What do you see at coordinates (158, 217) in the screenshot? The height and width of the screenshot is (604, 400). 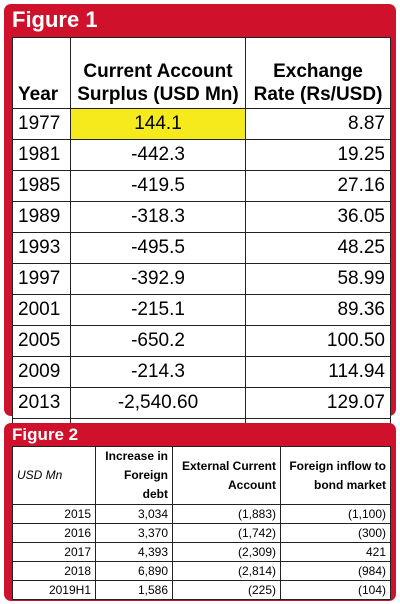 I see `cell: -318.3` at bounding box center [158, 217].